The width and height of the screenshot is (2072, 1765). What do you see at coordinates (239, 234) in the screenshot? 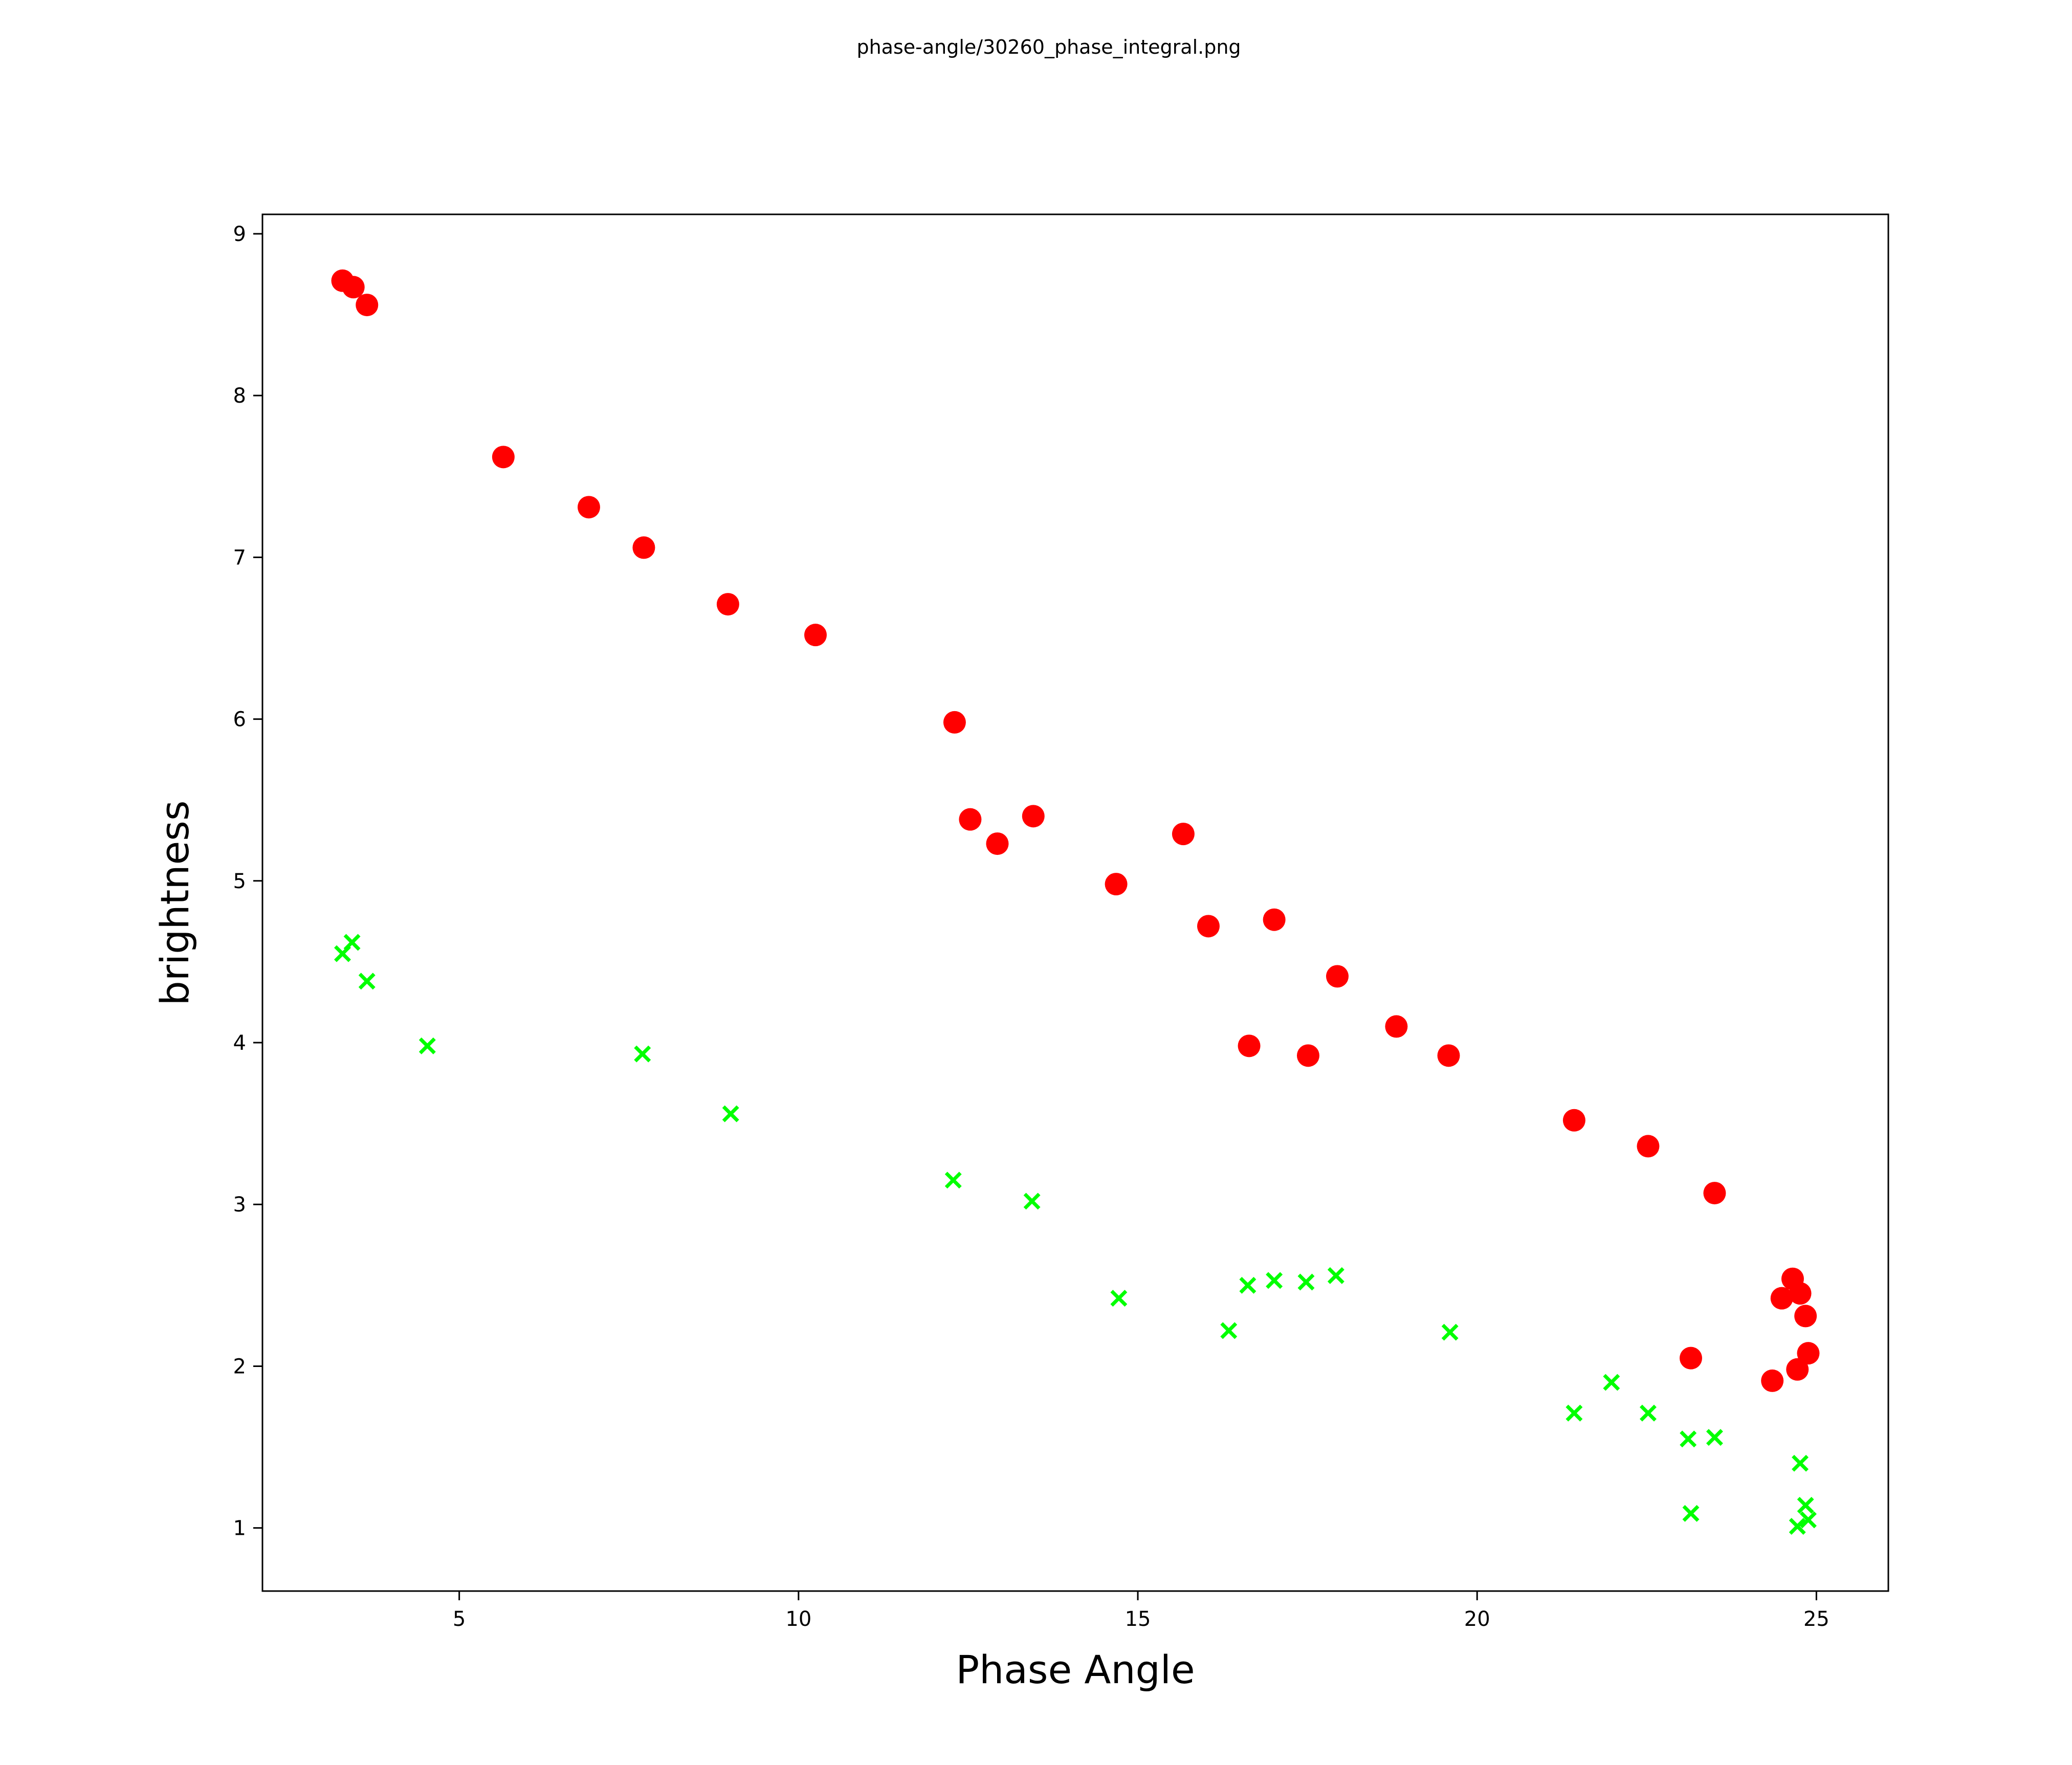
I see `y-tick-label: 9` at bounding box center [239, 234].